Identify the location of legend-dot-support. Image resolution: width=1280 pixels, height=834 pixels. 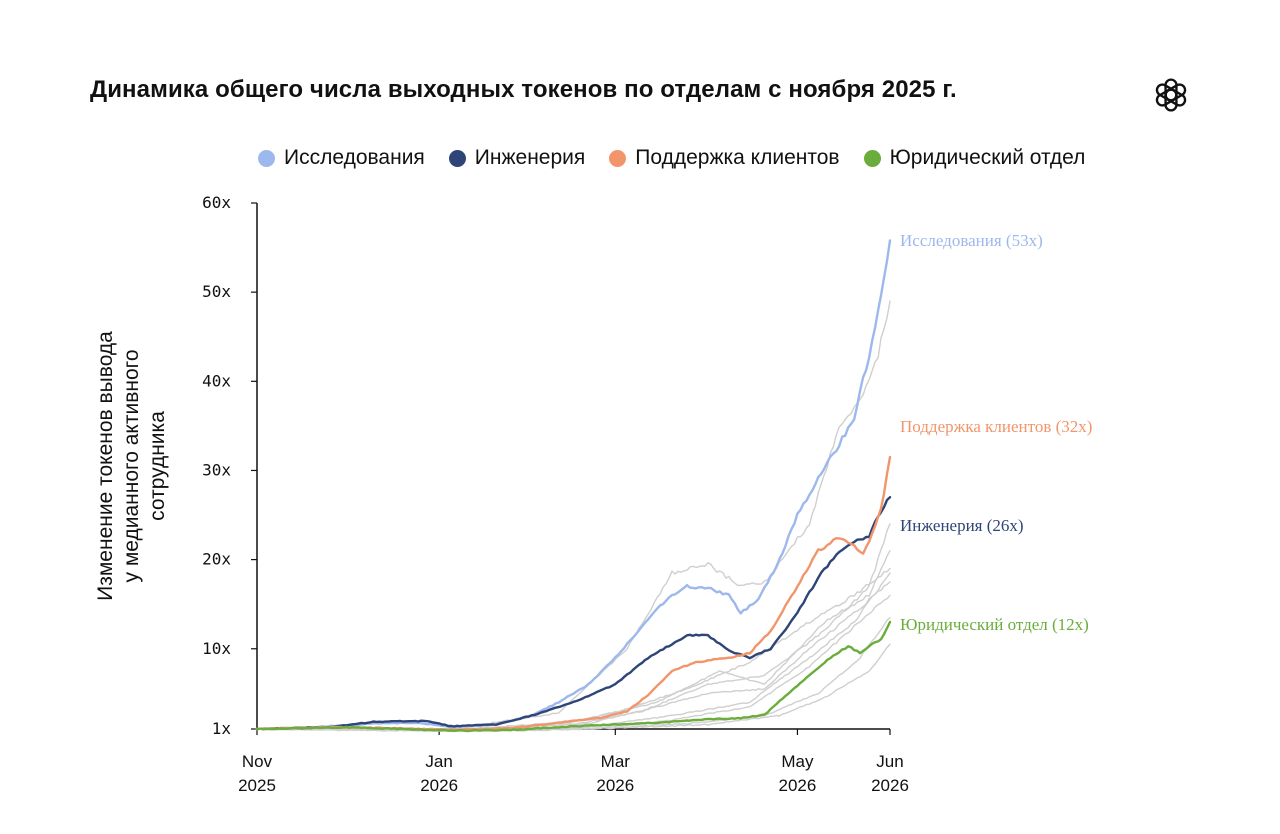
(618, 158).